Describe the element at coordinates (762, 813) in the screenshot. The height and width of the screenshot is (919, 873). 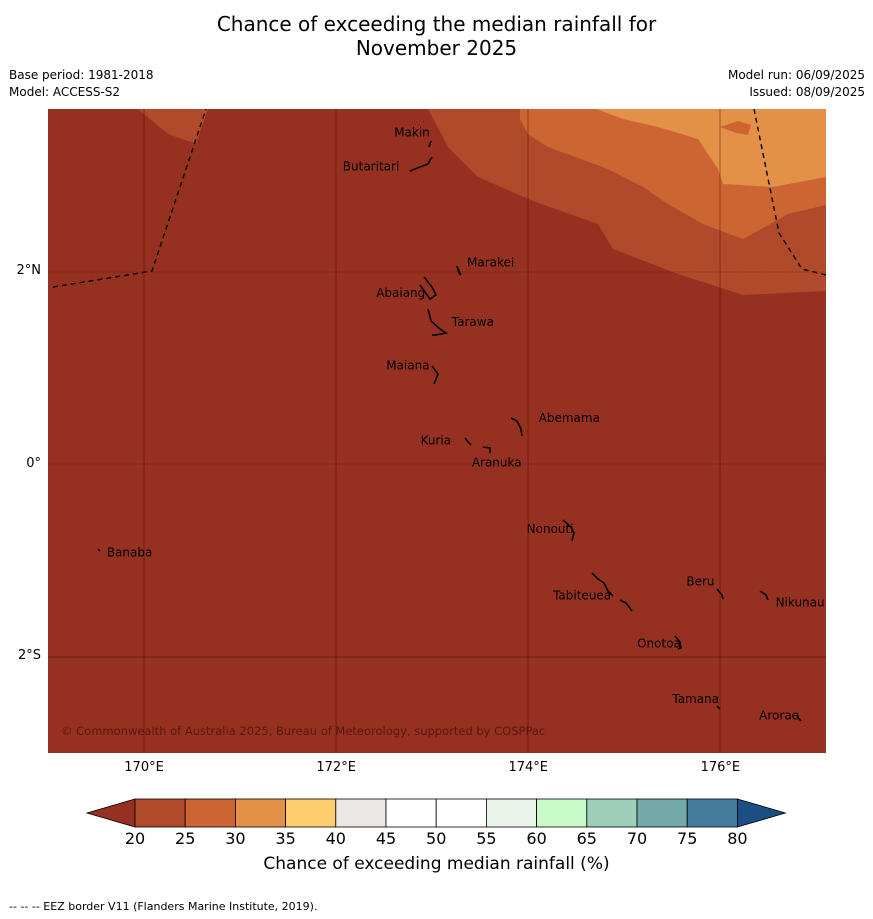
I see `colorbar-extend-high` at that location.